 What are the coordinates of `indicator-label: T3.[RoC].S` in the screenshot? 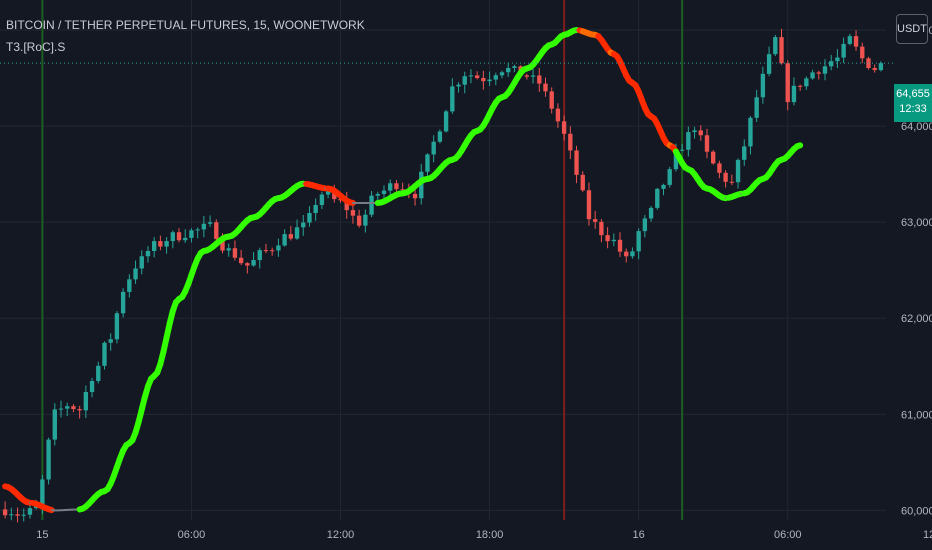 It's located at (36, 47).